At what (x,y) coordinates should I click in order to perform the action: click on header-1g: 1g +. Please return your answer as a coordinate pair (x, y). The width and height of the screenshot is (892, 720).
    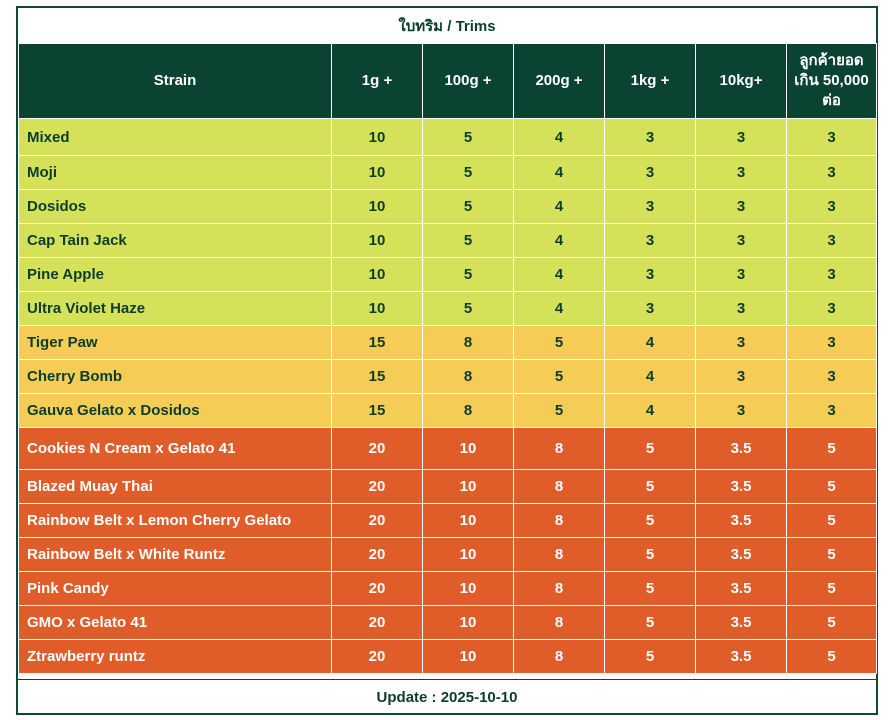
    Looking at the image, I should click on (377, 81).